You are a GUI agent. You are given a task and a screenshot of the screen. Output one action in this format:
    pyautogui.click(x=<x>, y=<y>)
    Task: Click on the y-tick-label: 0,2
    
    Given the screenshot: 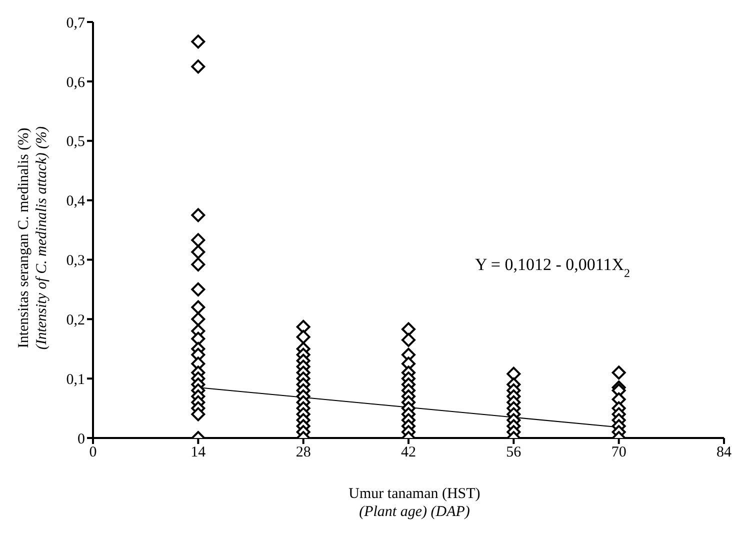 What is the action you would take?
    pyautogui.click(x=75, y=320)
    